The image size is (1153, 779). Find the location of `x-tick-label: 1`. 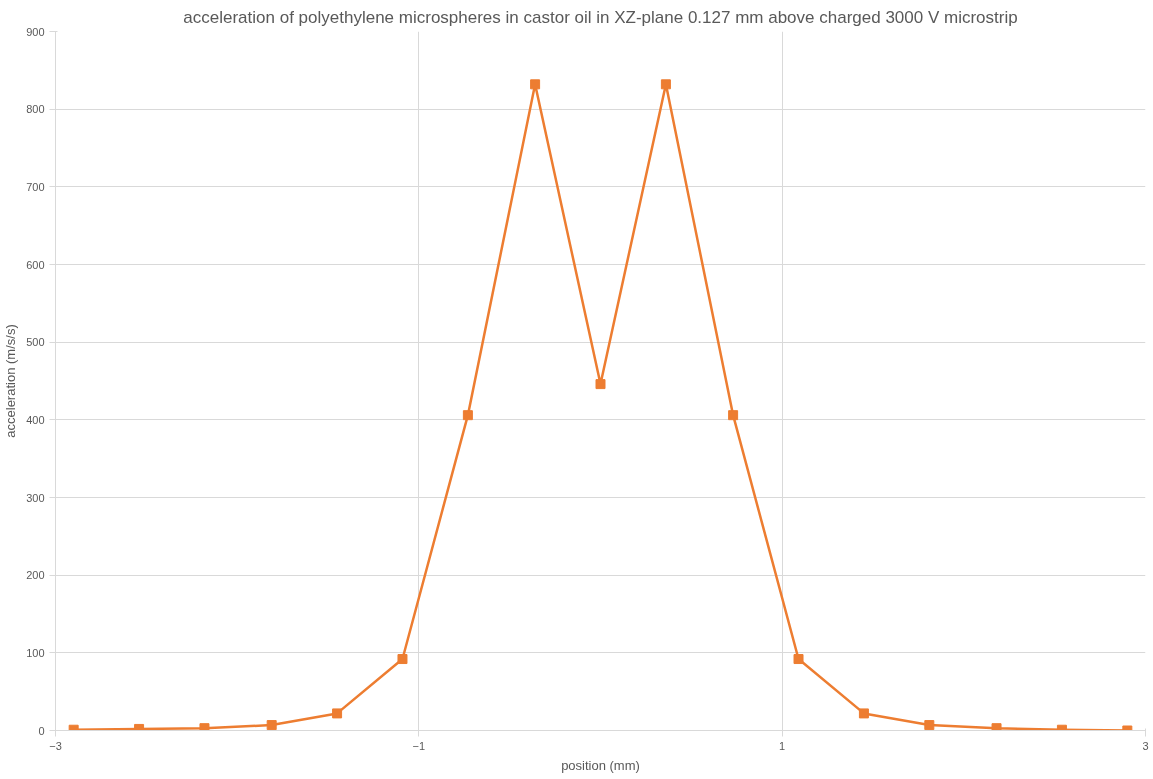

x-tick-label: 1 is located at coordinates (782, 745).